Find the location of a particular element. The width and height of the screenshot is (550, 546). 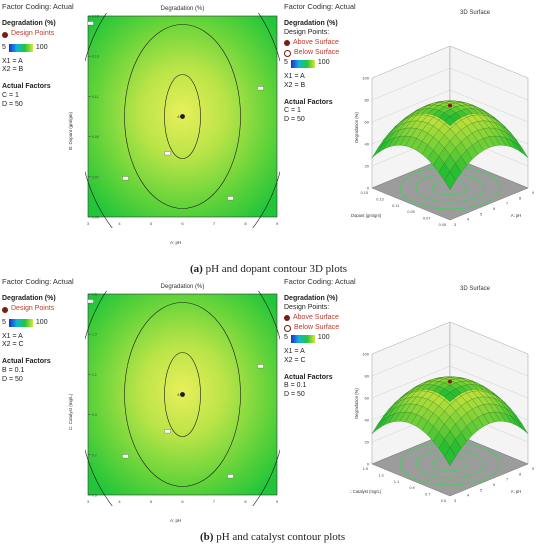

plot-background is located at coordinates (182, 394).